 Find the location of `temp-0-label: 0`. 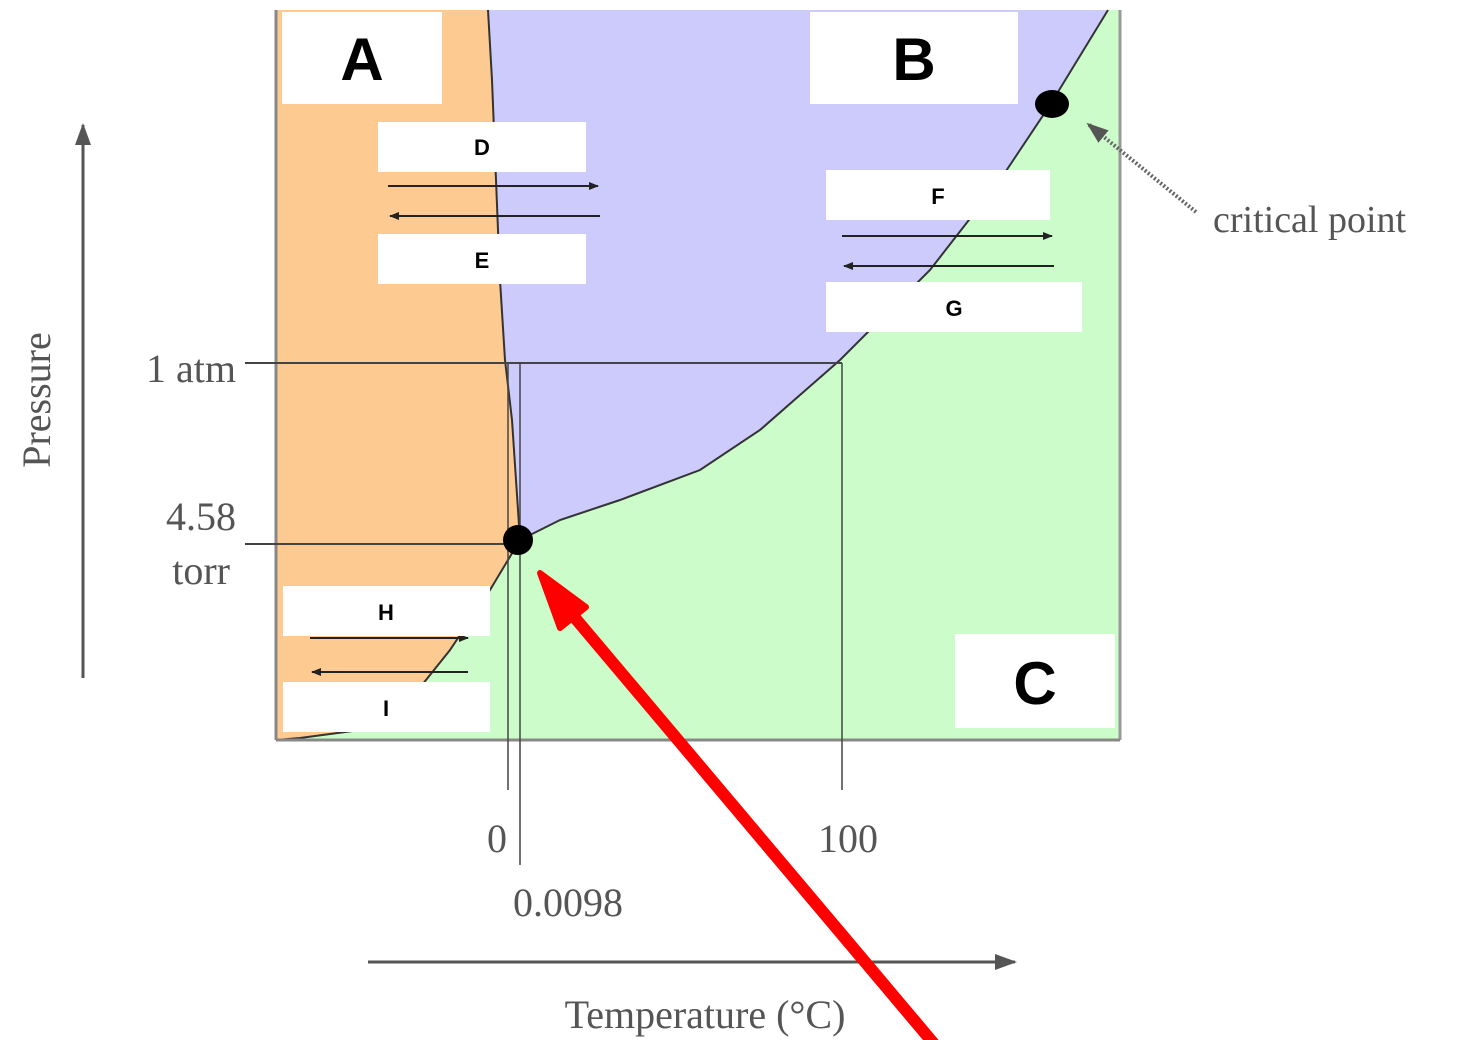

temp-0-label: 0 is located at coordinates (497, 838).